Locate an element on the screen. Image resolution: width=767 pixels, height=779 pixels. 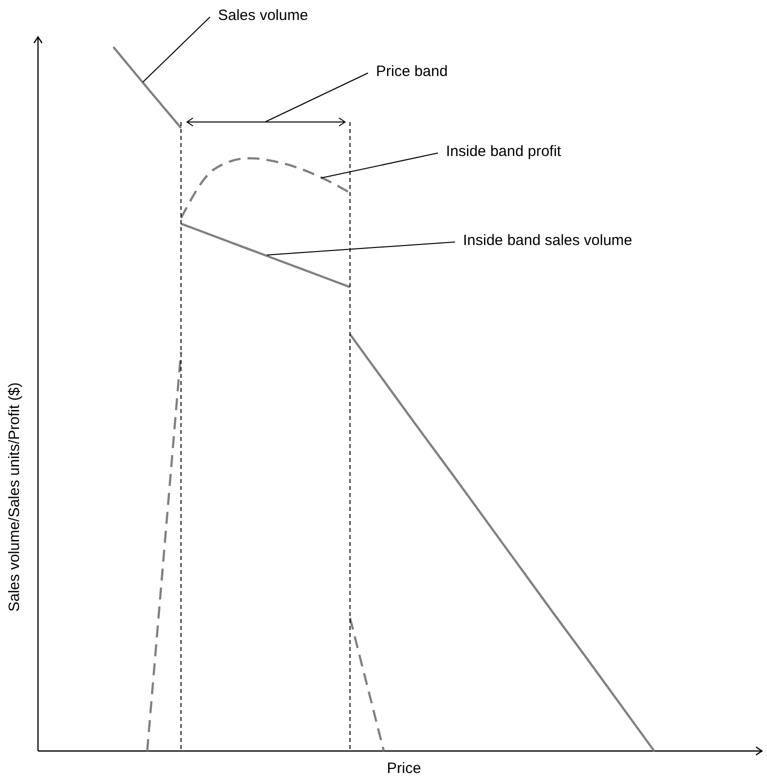
annotation: Price band is located at coordinates (412, 71).